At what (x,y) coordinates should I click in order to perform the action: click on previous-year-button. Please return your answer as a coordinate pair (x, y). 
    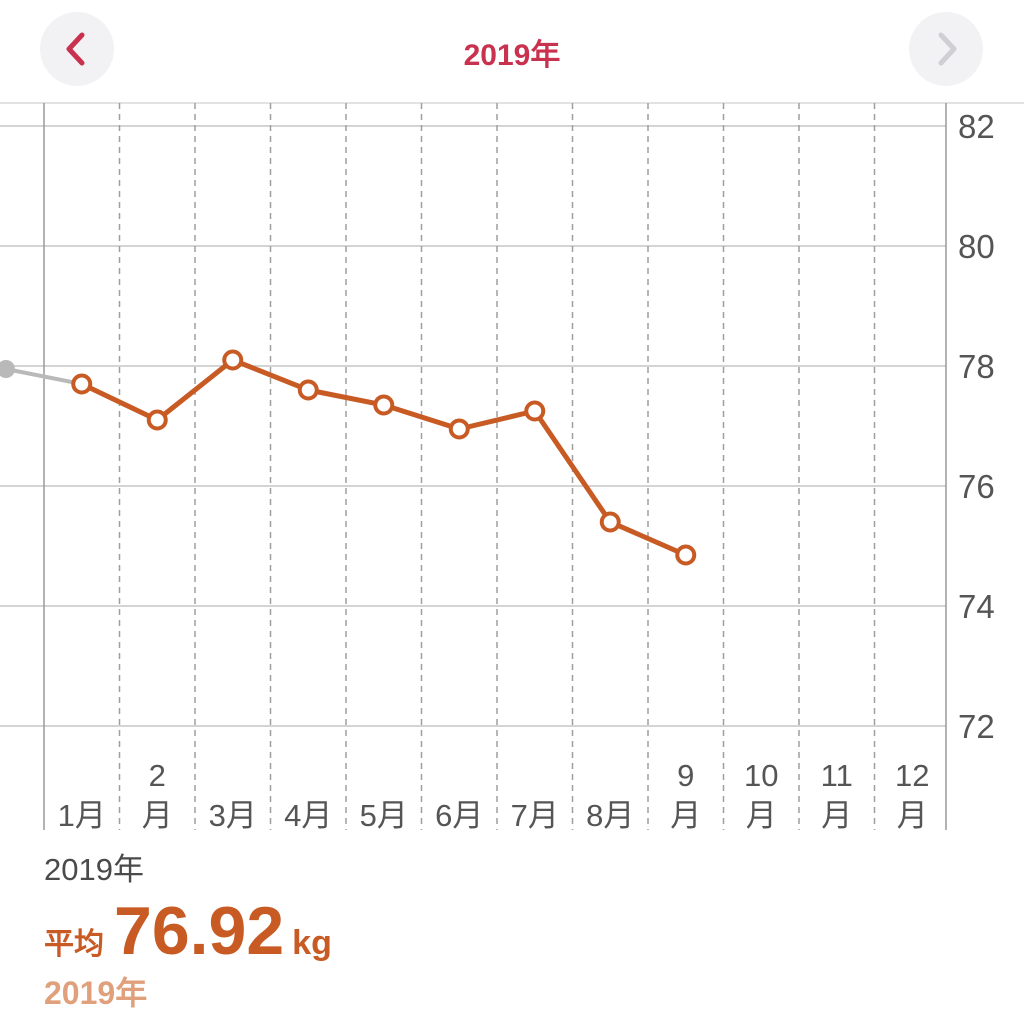
    Looking at the image, I should click on (77, 49).